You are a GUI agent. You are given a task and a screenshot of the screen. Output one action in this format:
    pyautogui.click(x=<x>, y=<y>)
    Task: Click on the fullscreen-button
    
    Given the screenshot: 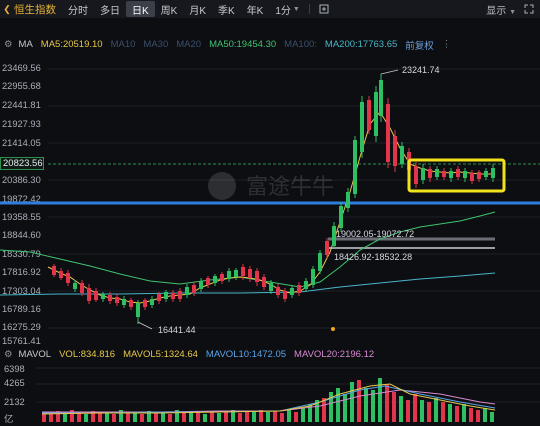 What is the action you would take?
    pyautogui.click(x=324, y=9)
    